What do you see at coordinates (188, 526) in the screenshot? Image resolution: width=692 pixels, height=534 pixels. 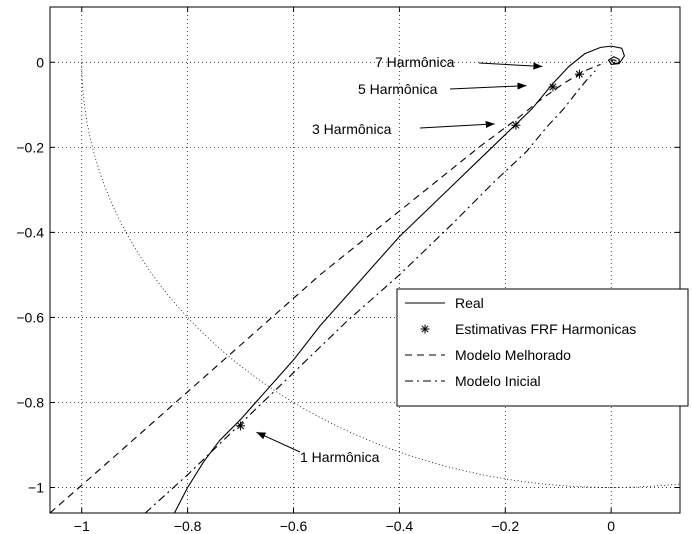 I see `x-tick-label: −0.8` at bounding box center [188, 526].